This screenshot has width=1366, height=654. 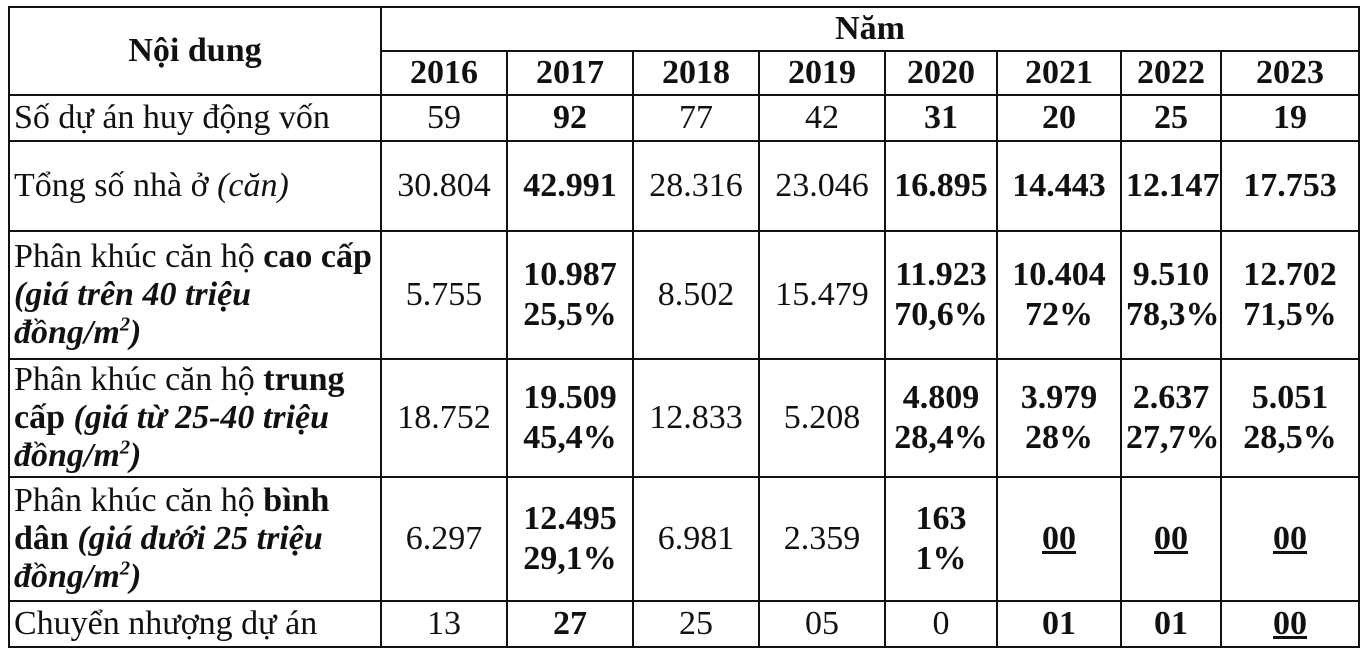 What do you see at coordinates (1290, 73) in the screenshot?
I see `year-header: 2023` at bounding box center [1290, 73].